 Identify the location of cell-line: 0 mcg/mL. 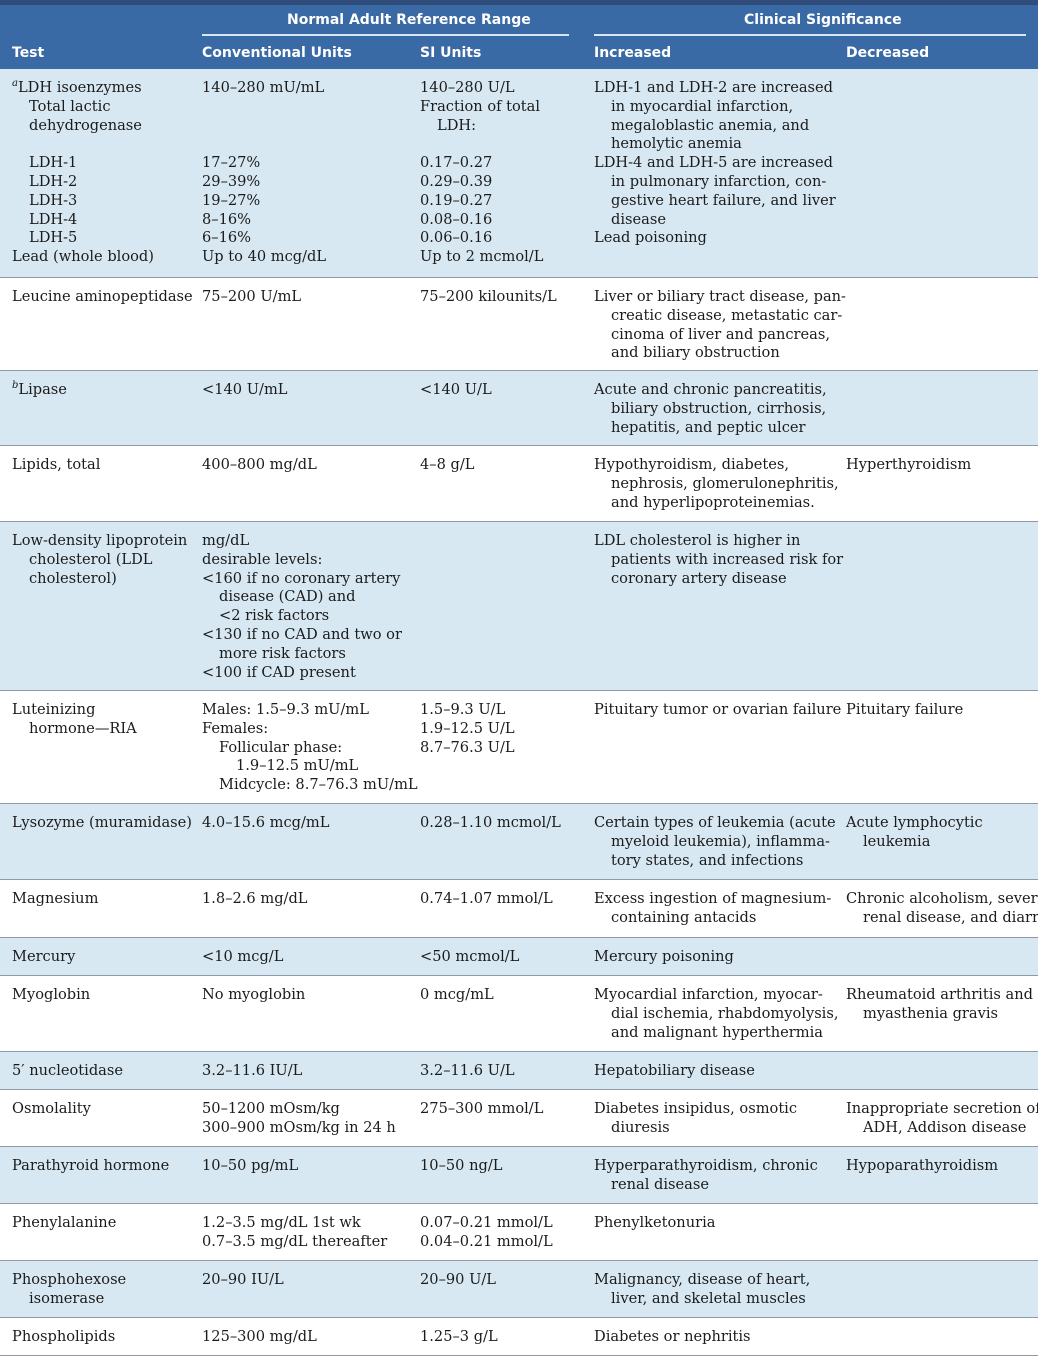
(502, 995).